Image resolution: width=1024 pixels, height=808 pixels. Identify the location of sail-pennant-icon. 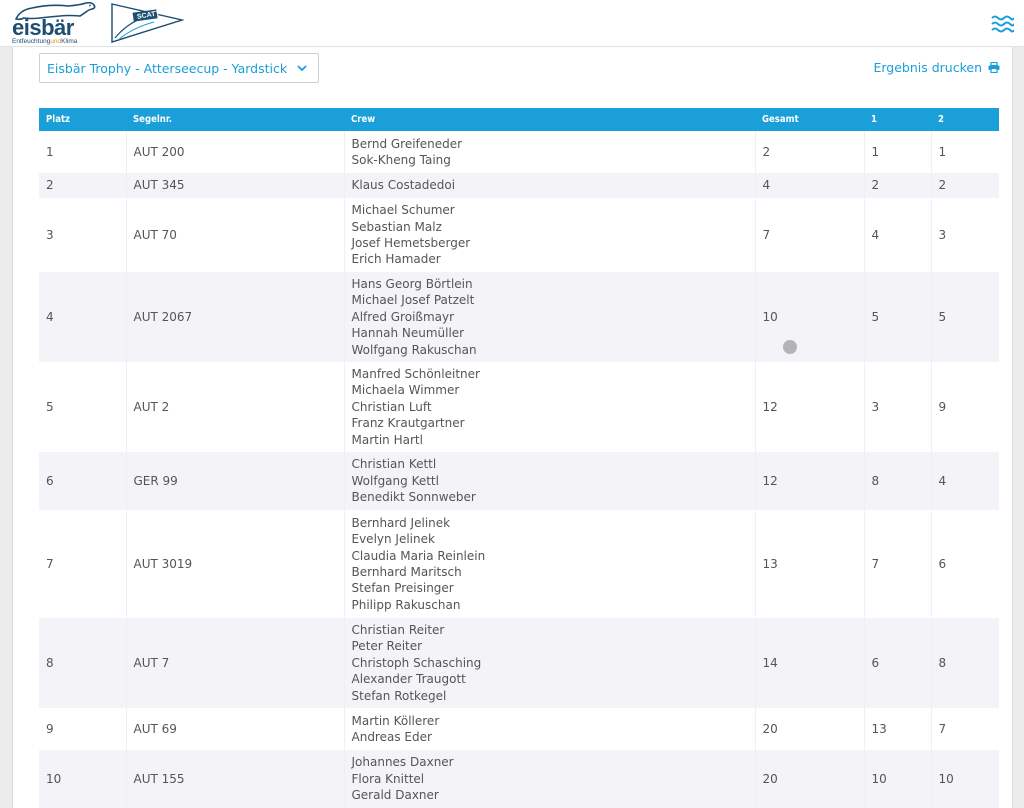
(148, 23).